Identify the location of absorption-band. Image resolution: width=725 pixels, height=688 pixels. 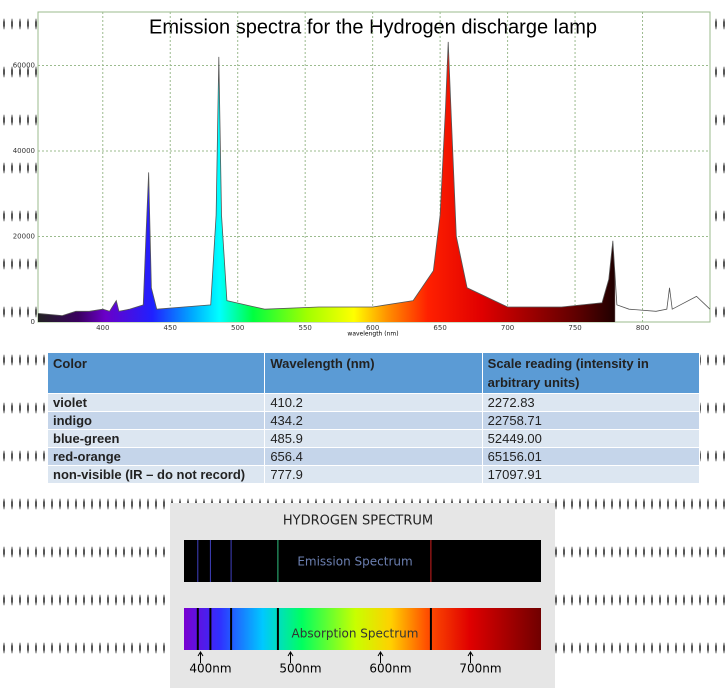
(362, 629).